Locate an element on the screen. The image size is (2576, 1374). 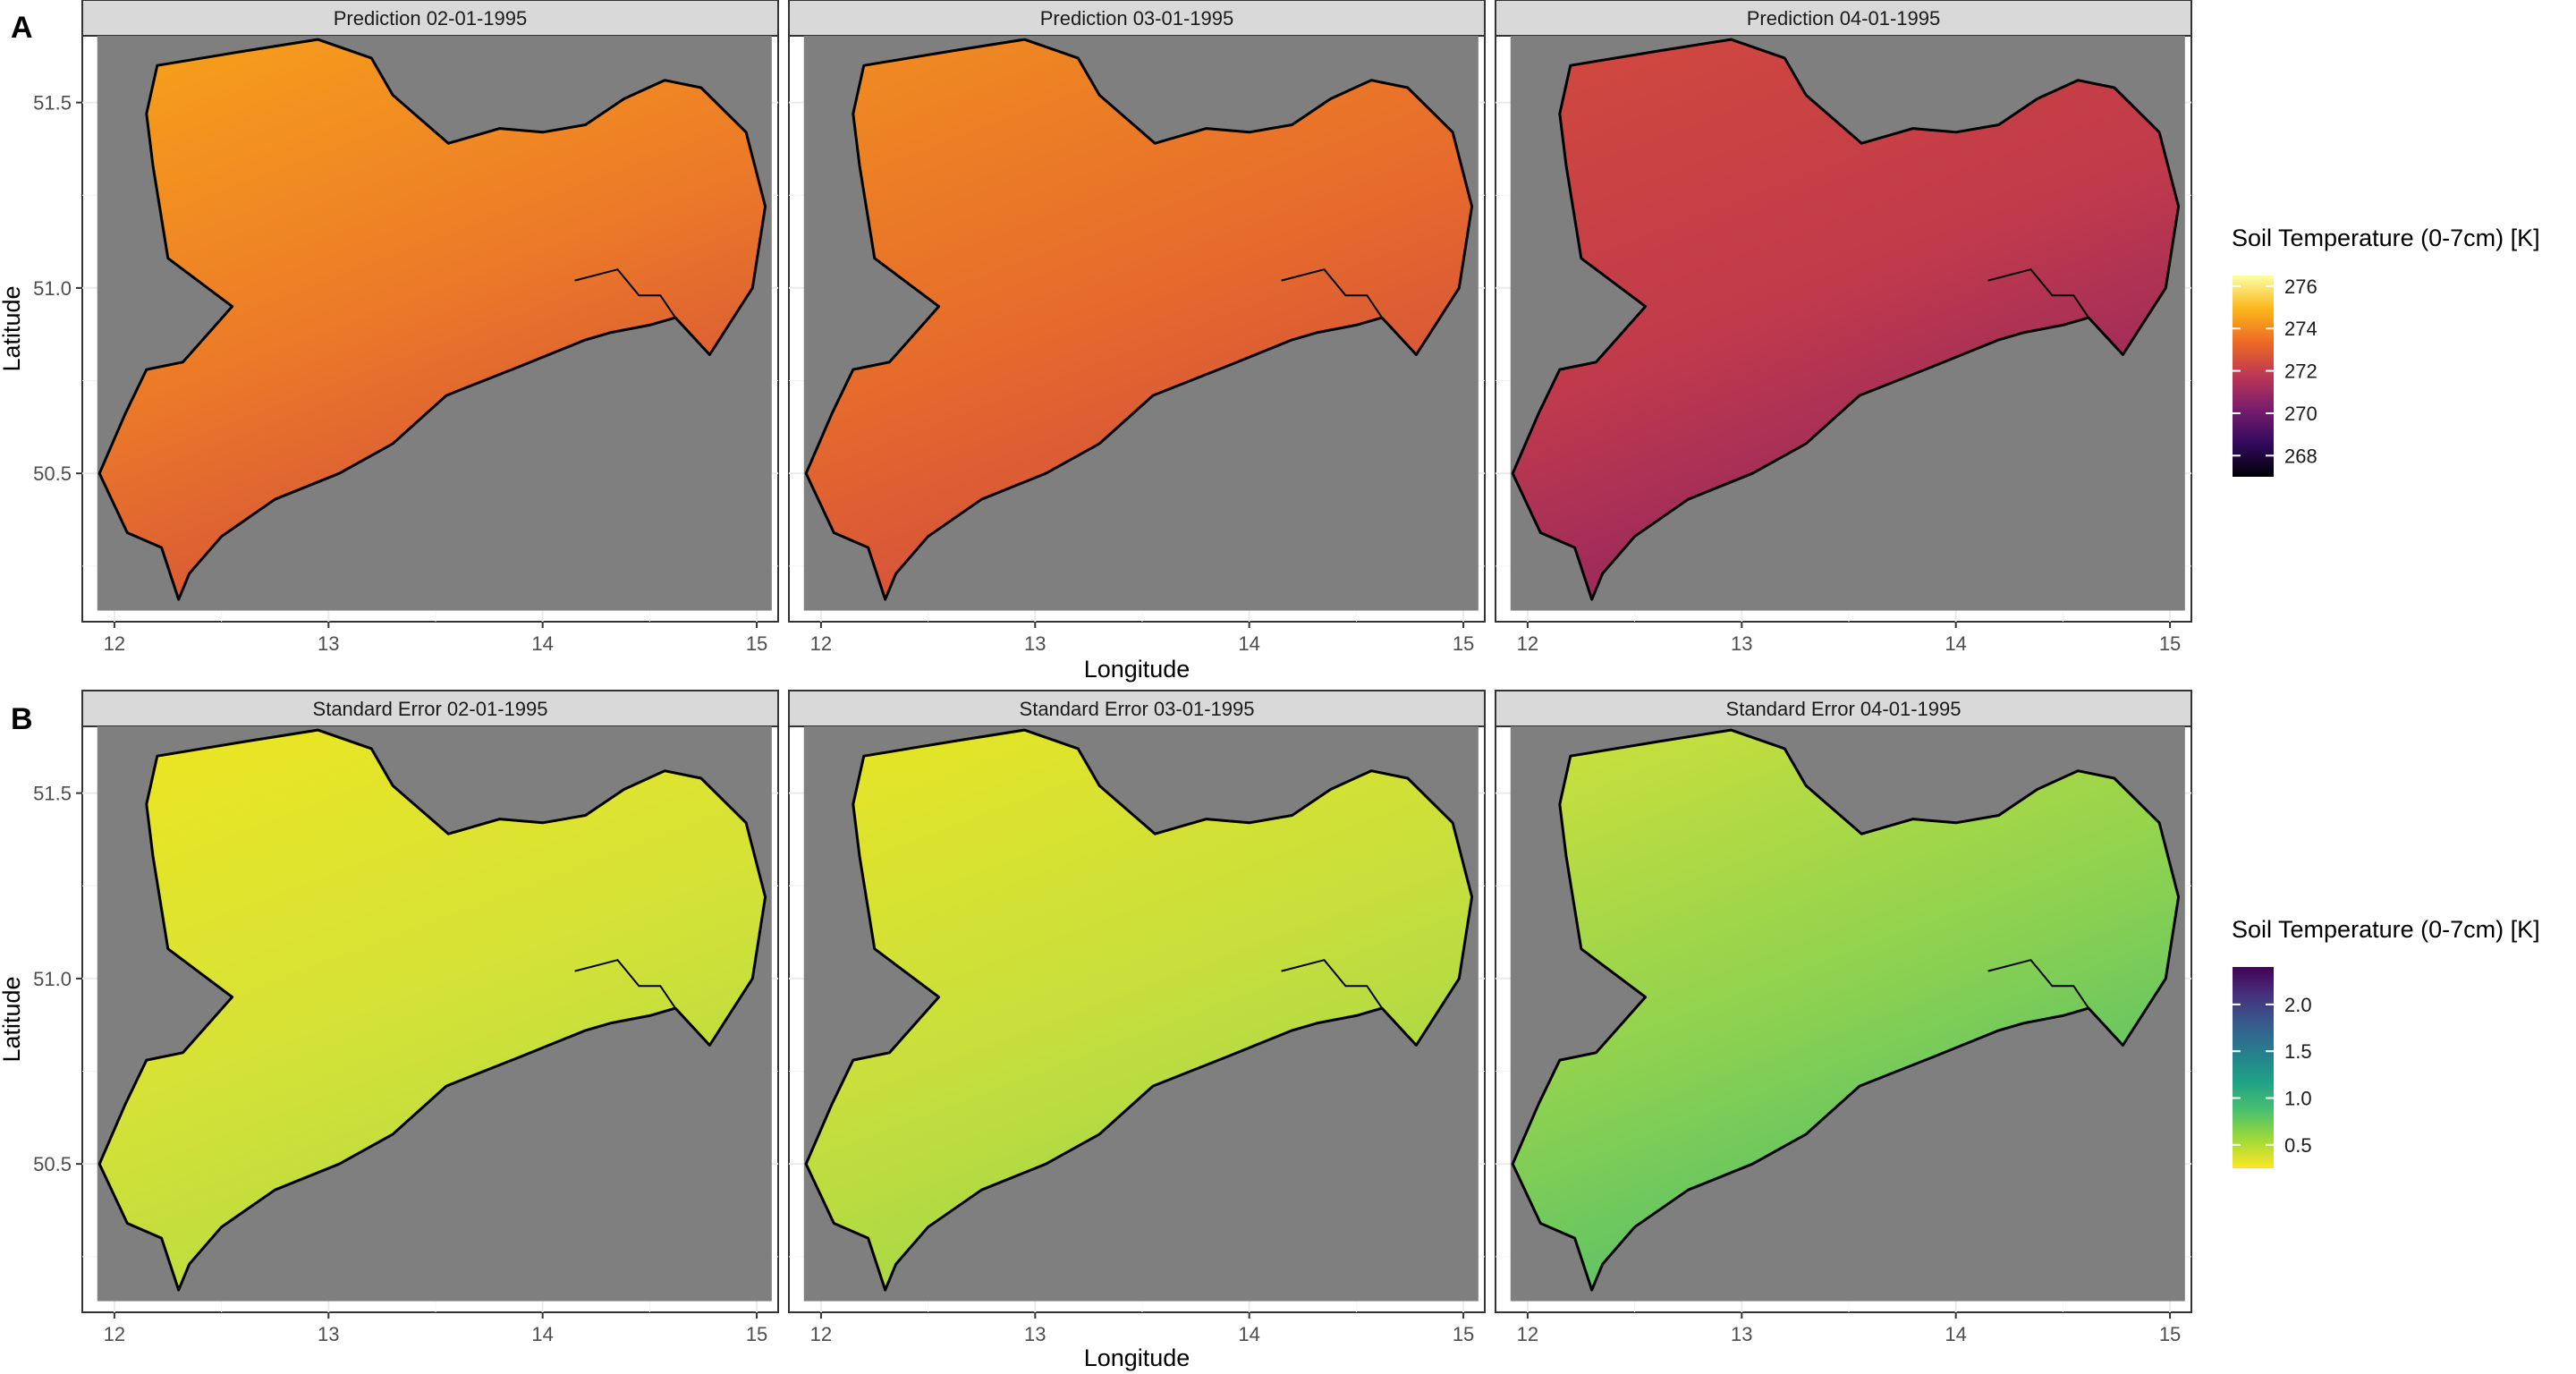
legend-break-label: 268 is located at coordinates (2301, 456).